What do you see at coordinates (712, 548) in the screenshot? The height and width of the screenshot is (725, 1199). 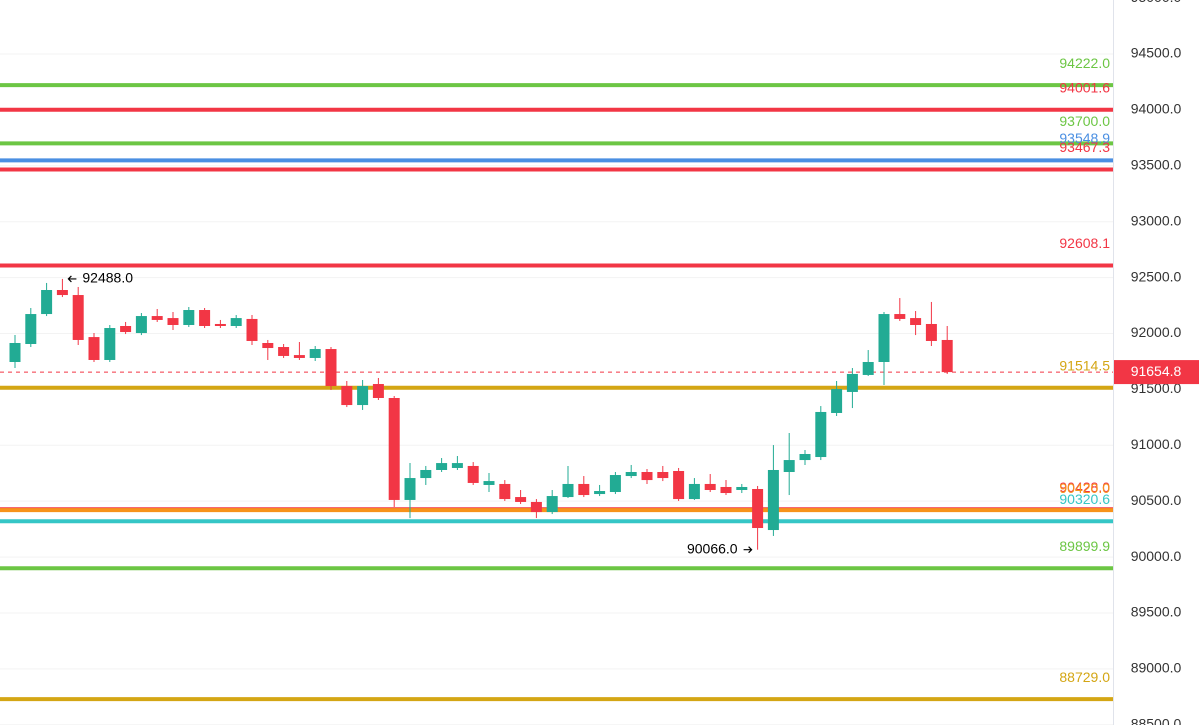 I see `annotation-label: 90066.0` at bounding box center [712, 548].